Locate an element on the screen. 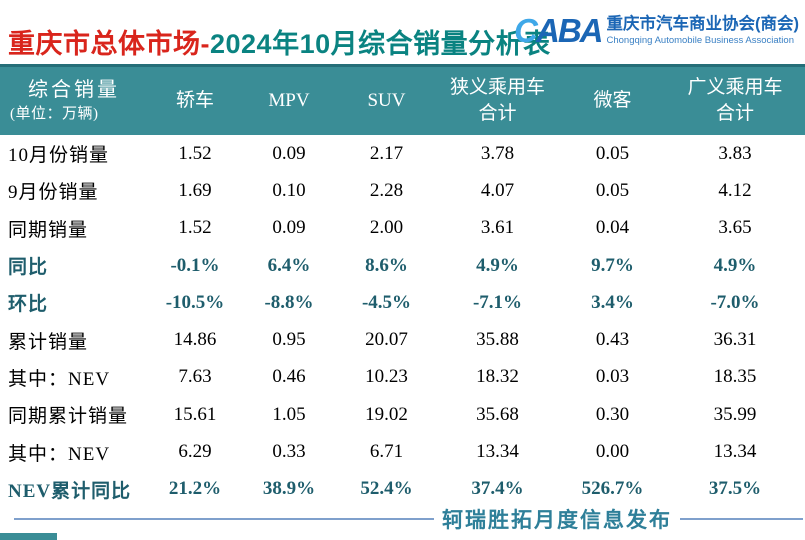 The height and width of the screenshot is (540, 805). table-cell: 37.5% is located at coordinates (735, 489).